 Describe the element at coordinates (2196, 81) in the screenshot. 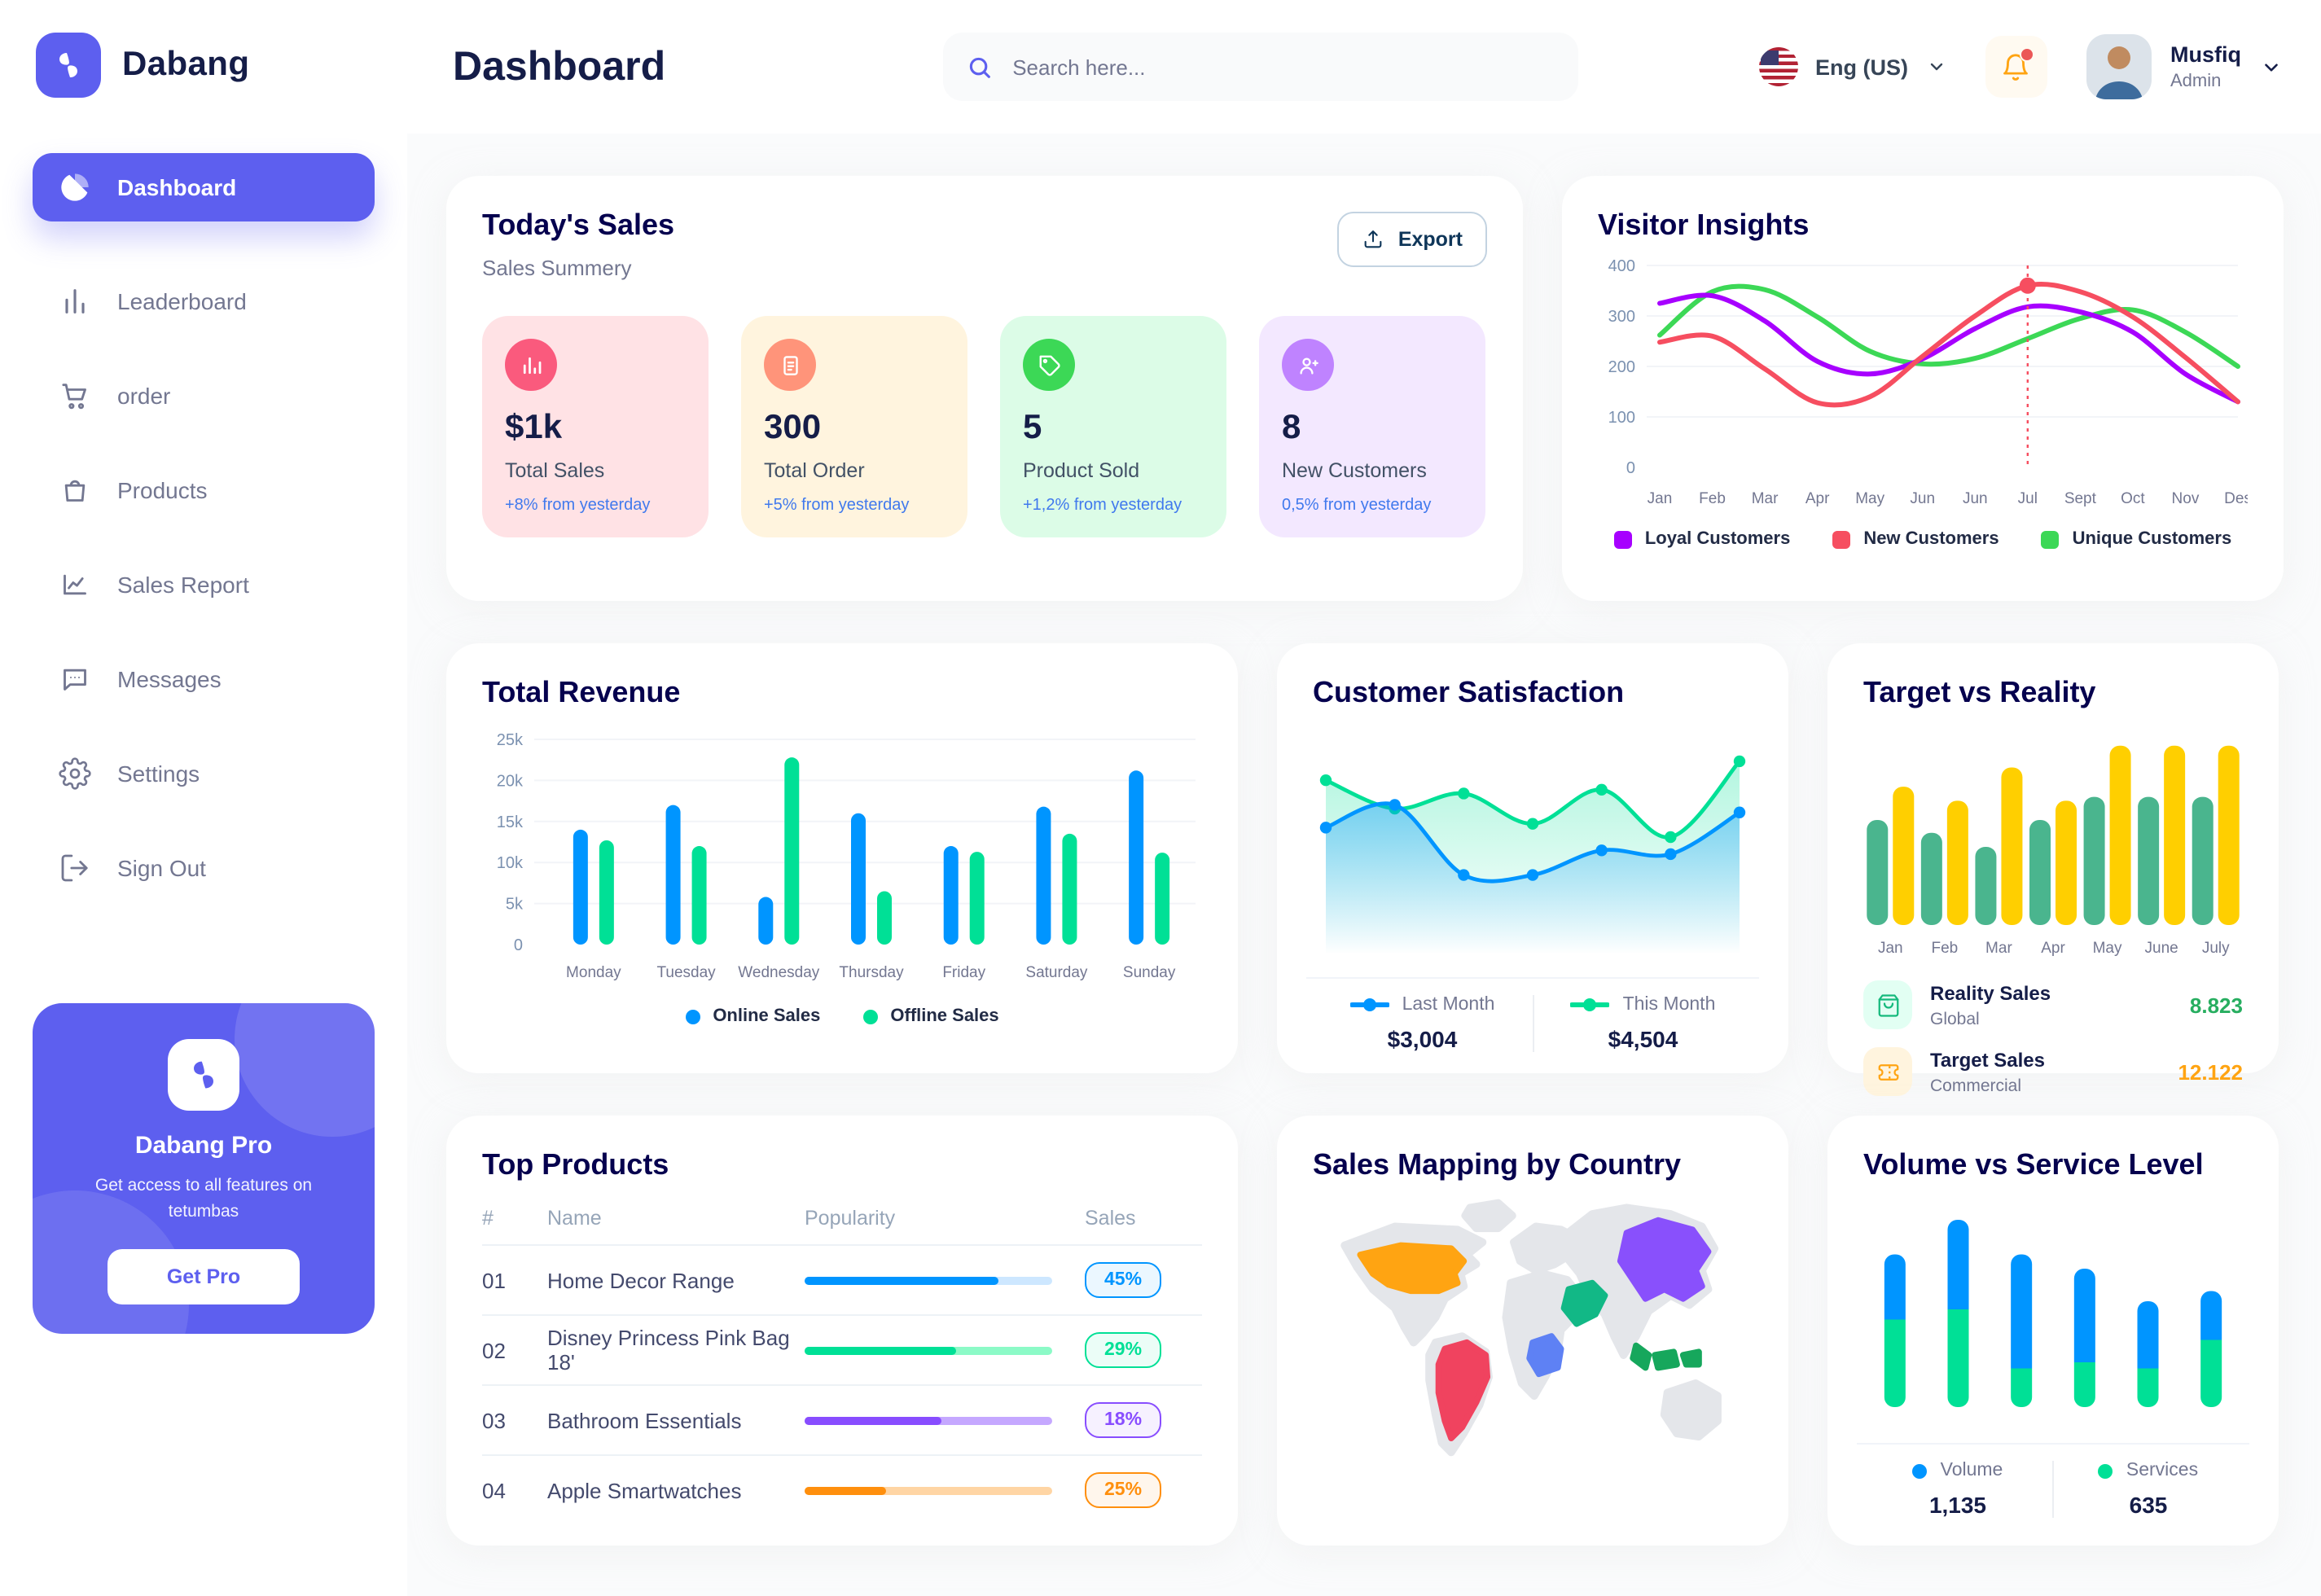

I see `user-role: Admin` at that location.